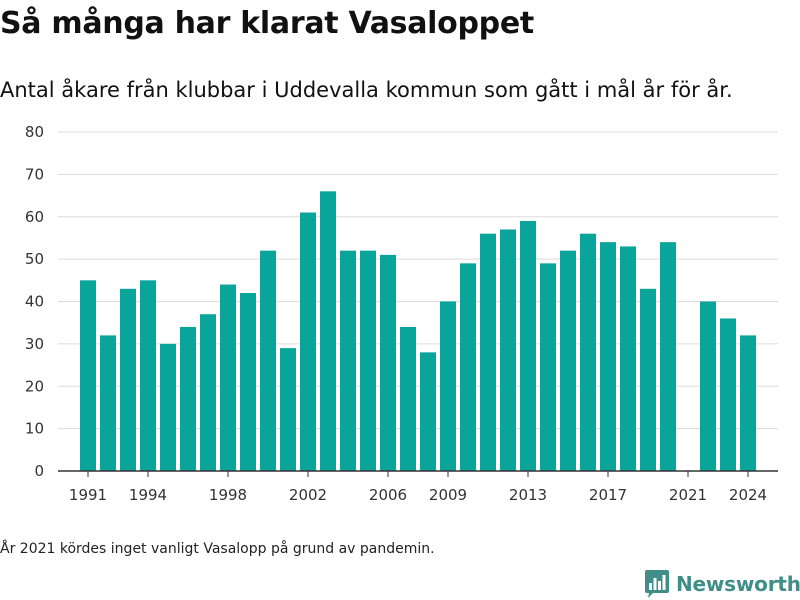  Describe the element at coordinates (738, 584) in the screenshot. I see `brand-name: Newsworthy` at that location.